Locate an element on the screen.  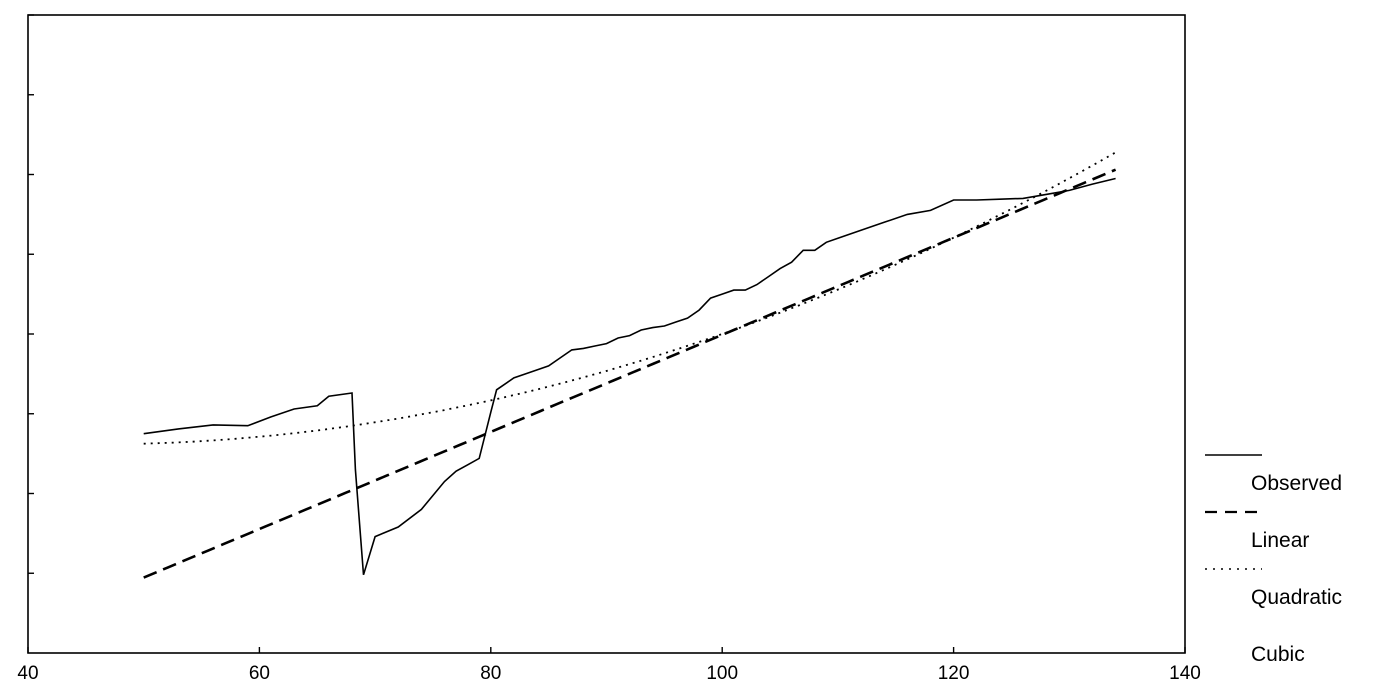
legend-label-observed: Observed is located at coordinates (1296, 483).